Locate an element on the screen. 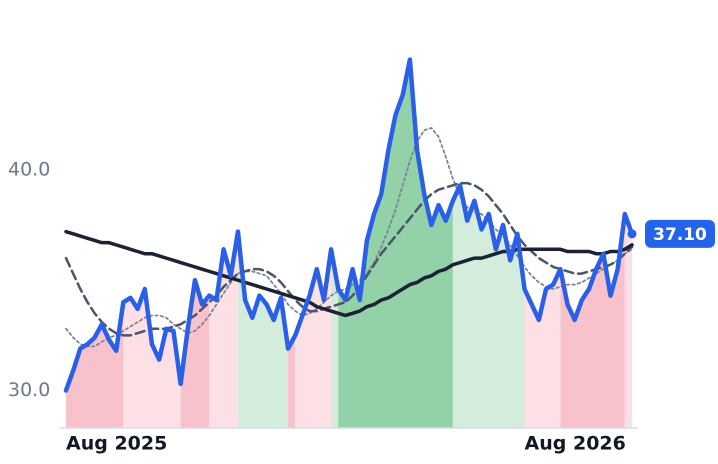 The height and width of the screenshot is (464, 718). y-tick-label: 30.0 is located at coordinates (29, 390).